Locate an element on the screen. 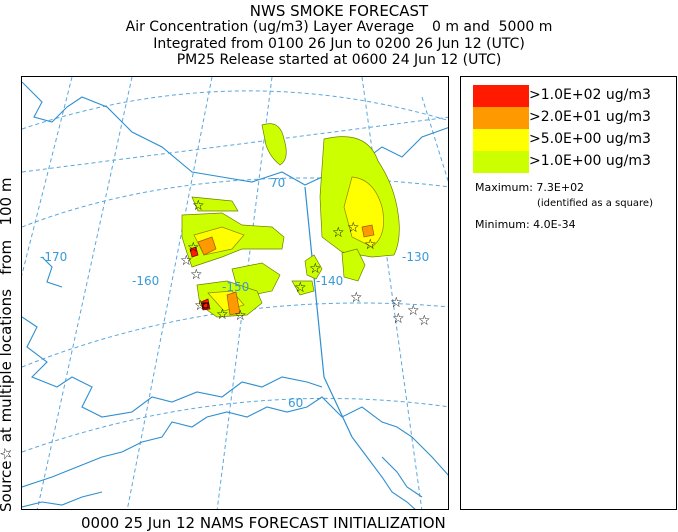  arctic-coast is located at coordinates (235, 133).